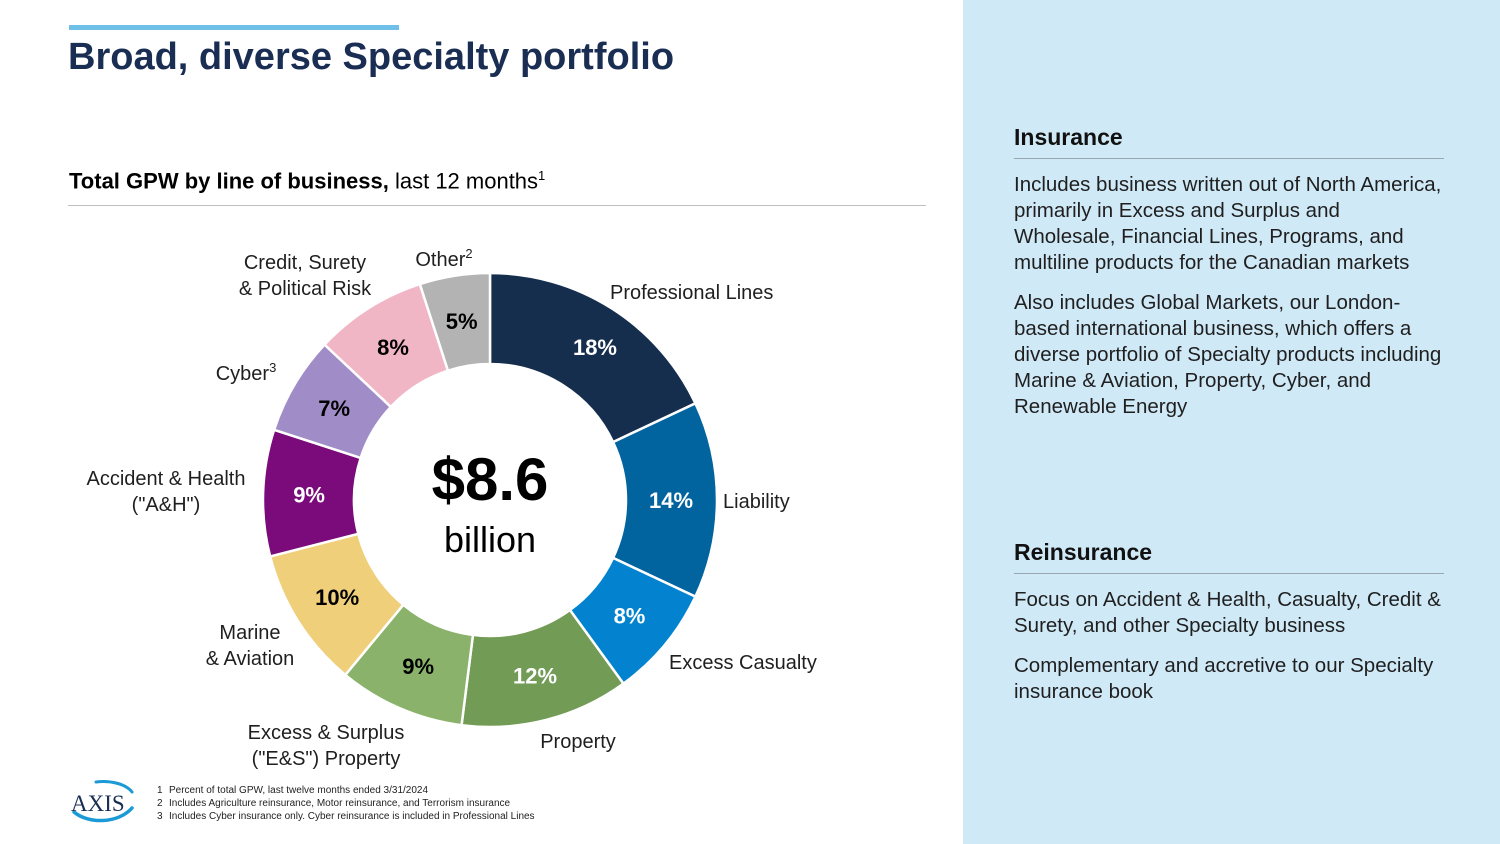  What do you see at coordinates (371, 57) in the screenshot?
I see `page-title: Broad, diverse Specialty portfolio` at bounding box center [371, 57].